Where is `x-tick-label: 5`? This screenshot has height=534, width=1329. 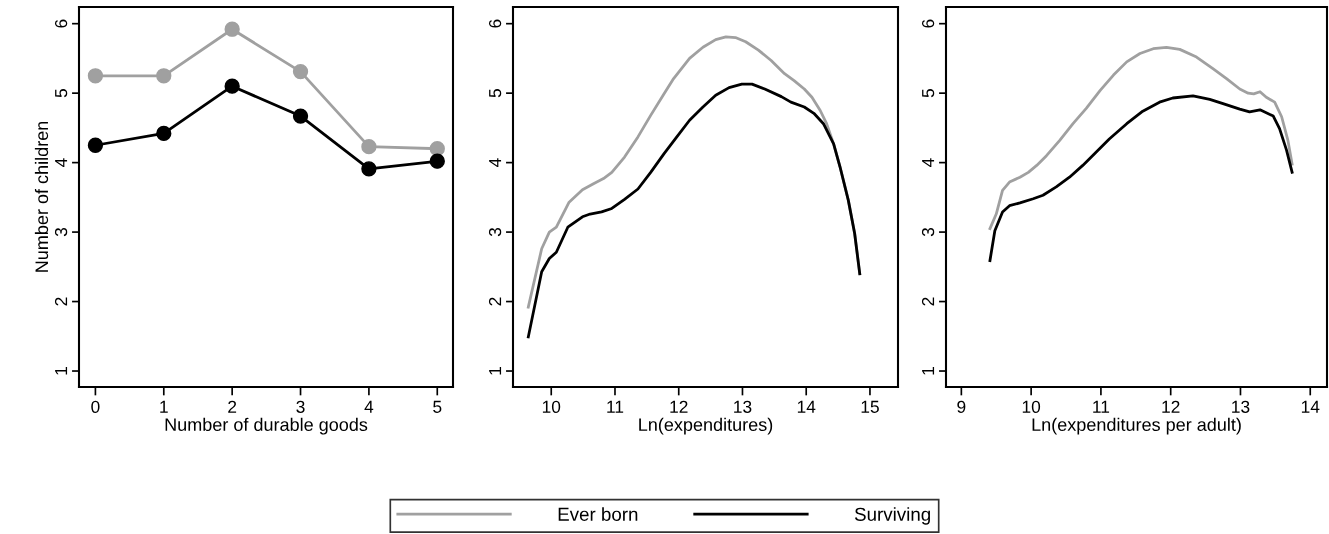 x-tick-label: 5 is located at coordinates (437, 406).